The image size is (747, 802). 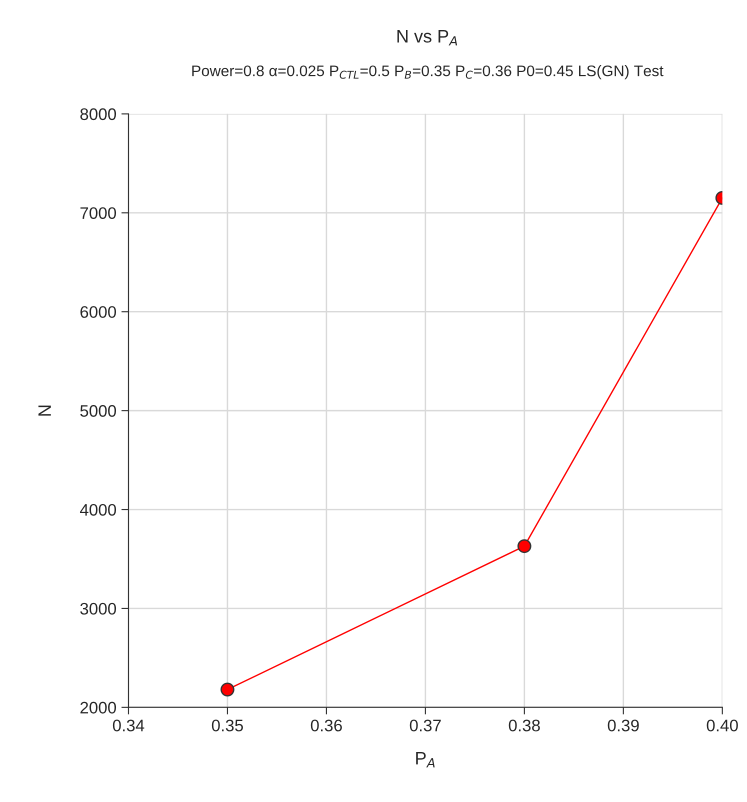 What do you see at coordinates (98, 510) in the screenshot?
I see `y-tick-label: 4000` at bounding box center [98, 510].